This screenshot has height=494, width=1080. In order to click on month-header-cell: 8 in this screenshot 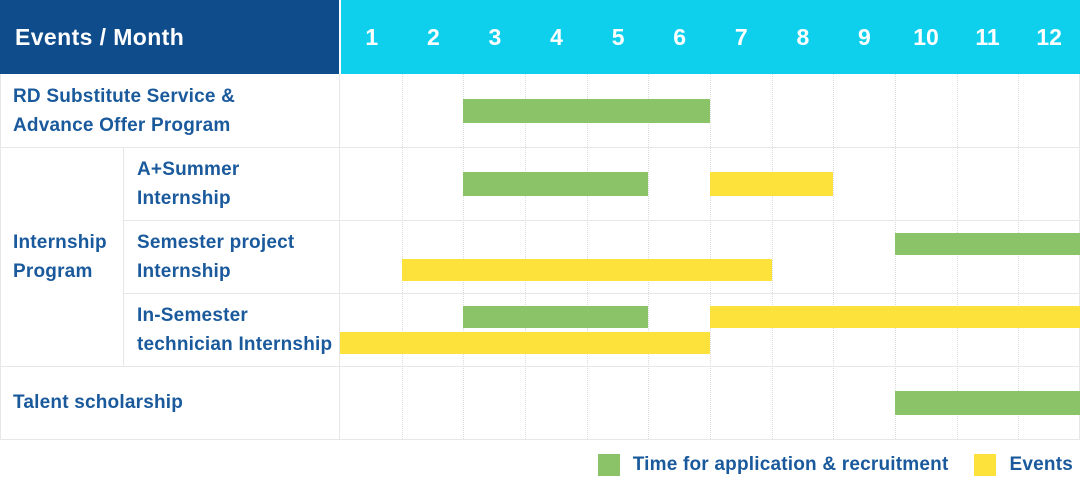, I will do `click(803, 36)`.